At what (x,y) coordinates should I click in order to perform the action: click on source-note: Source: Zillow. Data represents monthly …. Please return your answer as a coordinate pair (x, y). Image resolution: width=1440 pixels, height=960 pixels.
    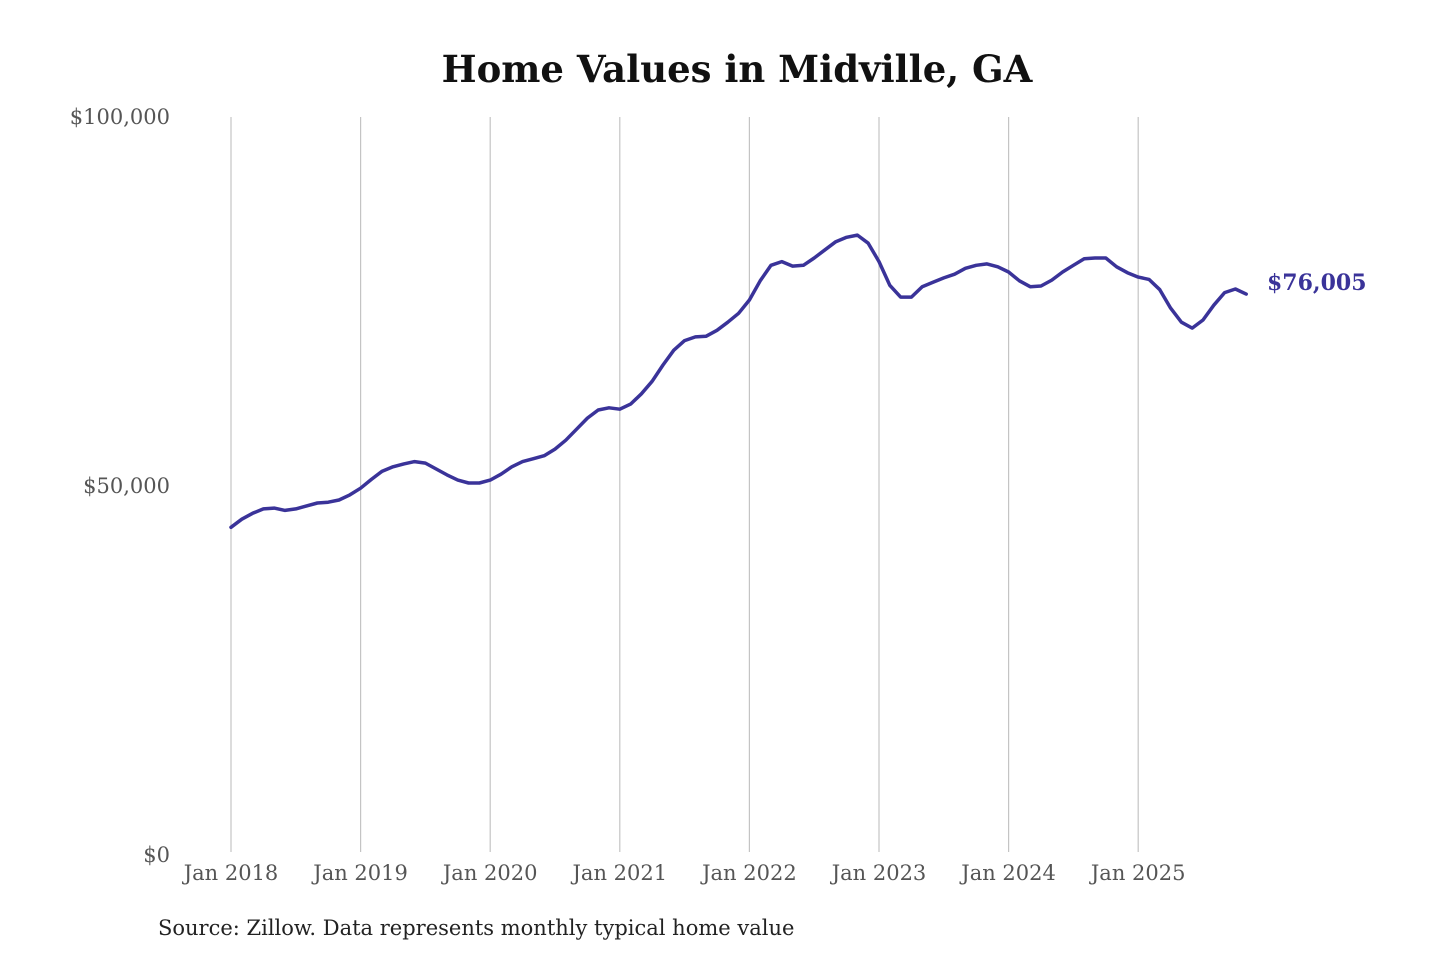
    Looking at the image, I should click on (476, 928).